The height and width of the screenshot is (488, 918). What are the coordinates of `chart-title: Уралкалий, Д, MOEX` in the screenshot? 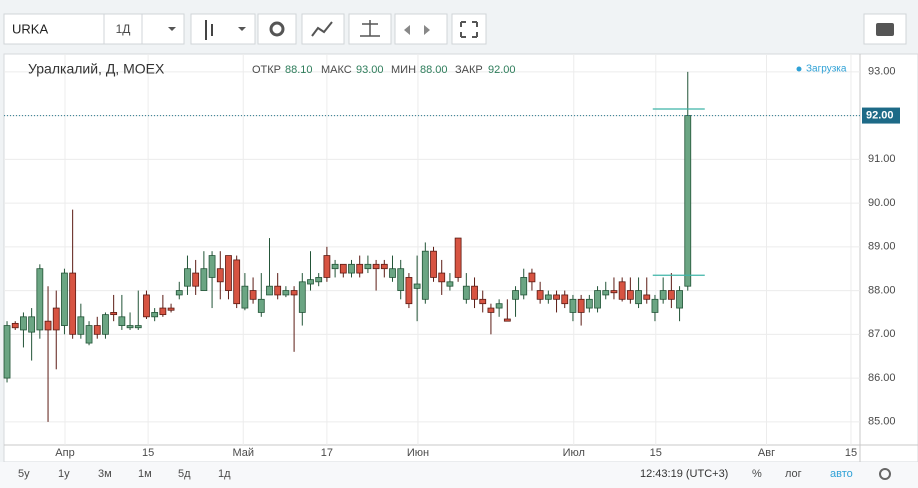 It's located at (96, 69).